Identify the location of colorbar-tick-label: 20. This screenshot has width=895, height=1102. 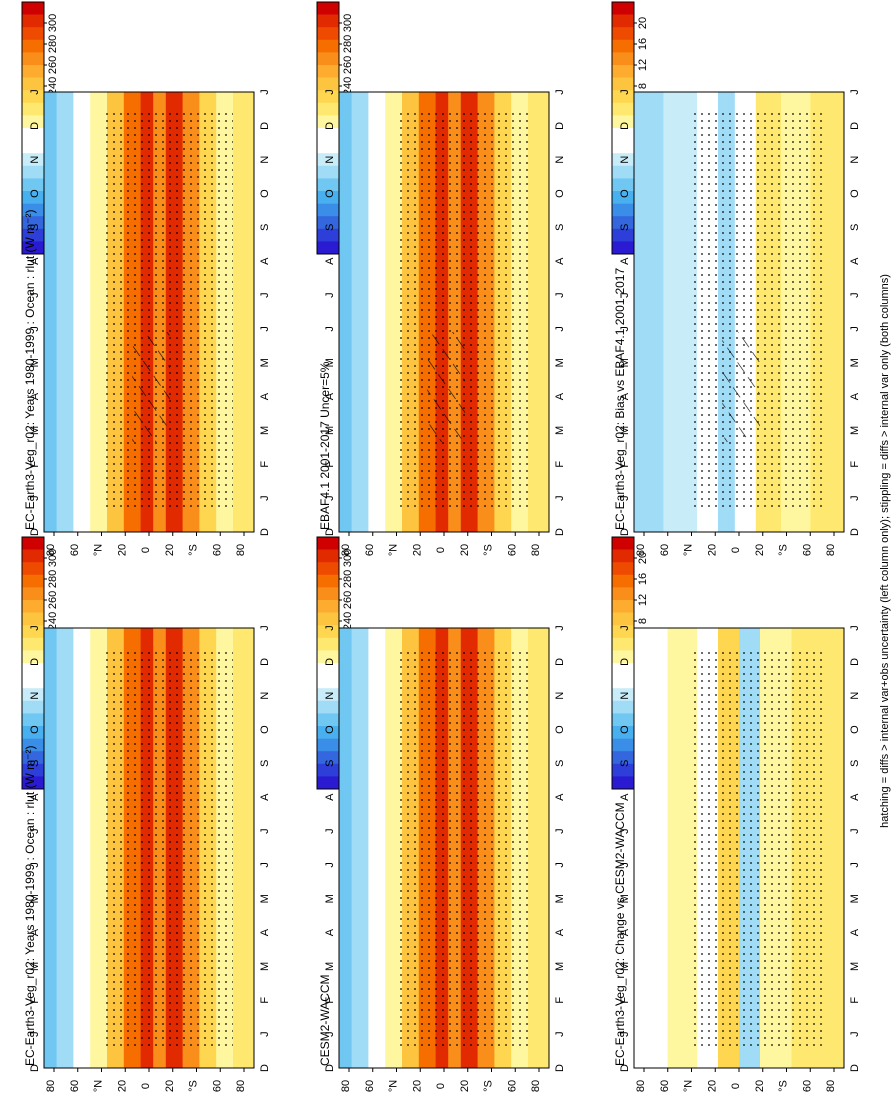
(643, 558).